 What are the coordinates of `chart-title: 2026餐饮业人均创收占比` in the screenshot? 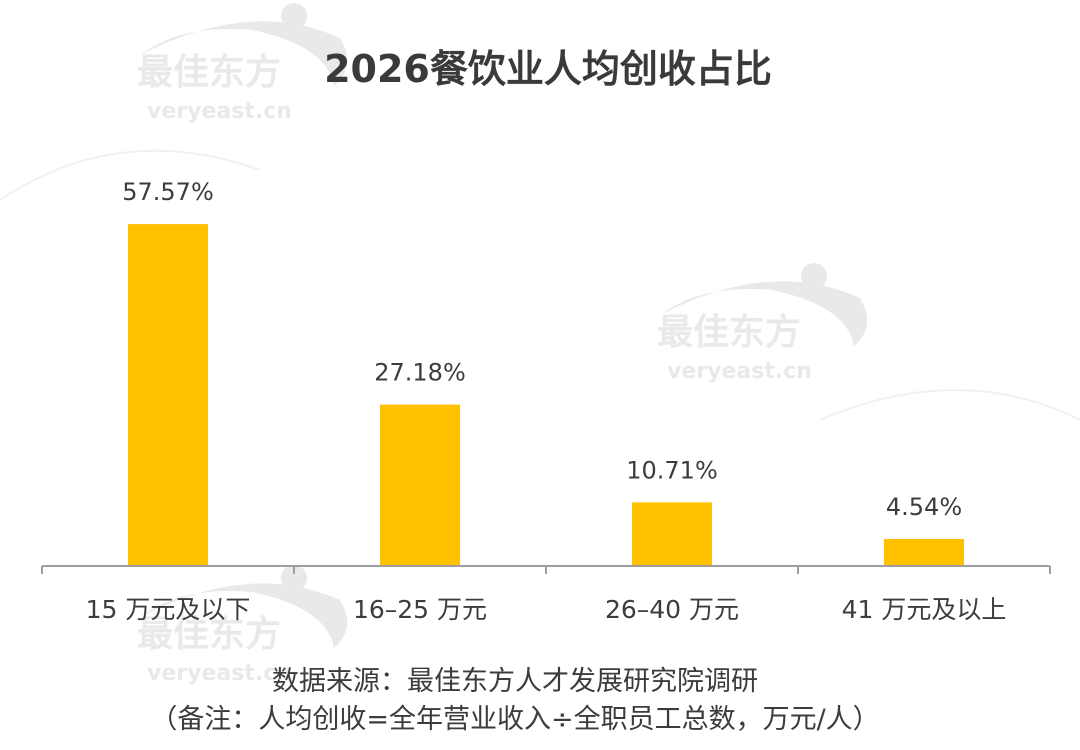 It's located at (548, 69).